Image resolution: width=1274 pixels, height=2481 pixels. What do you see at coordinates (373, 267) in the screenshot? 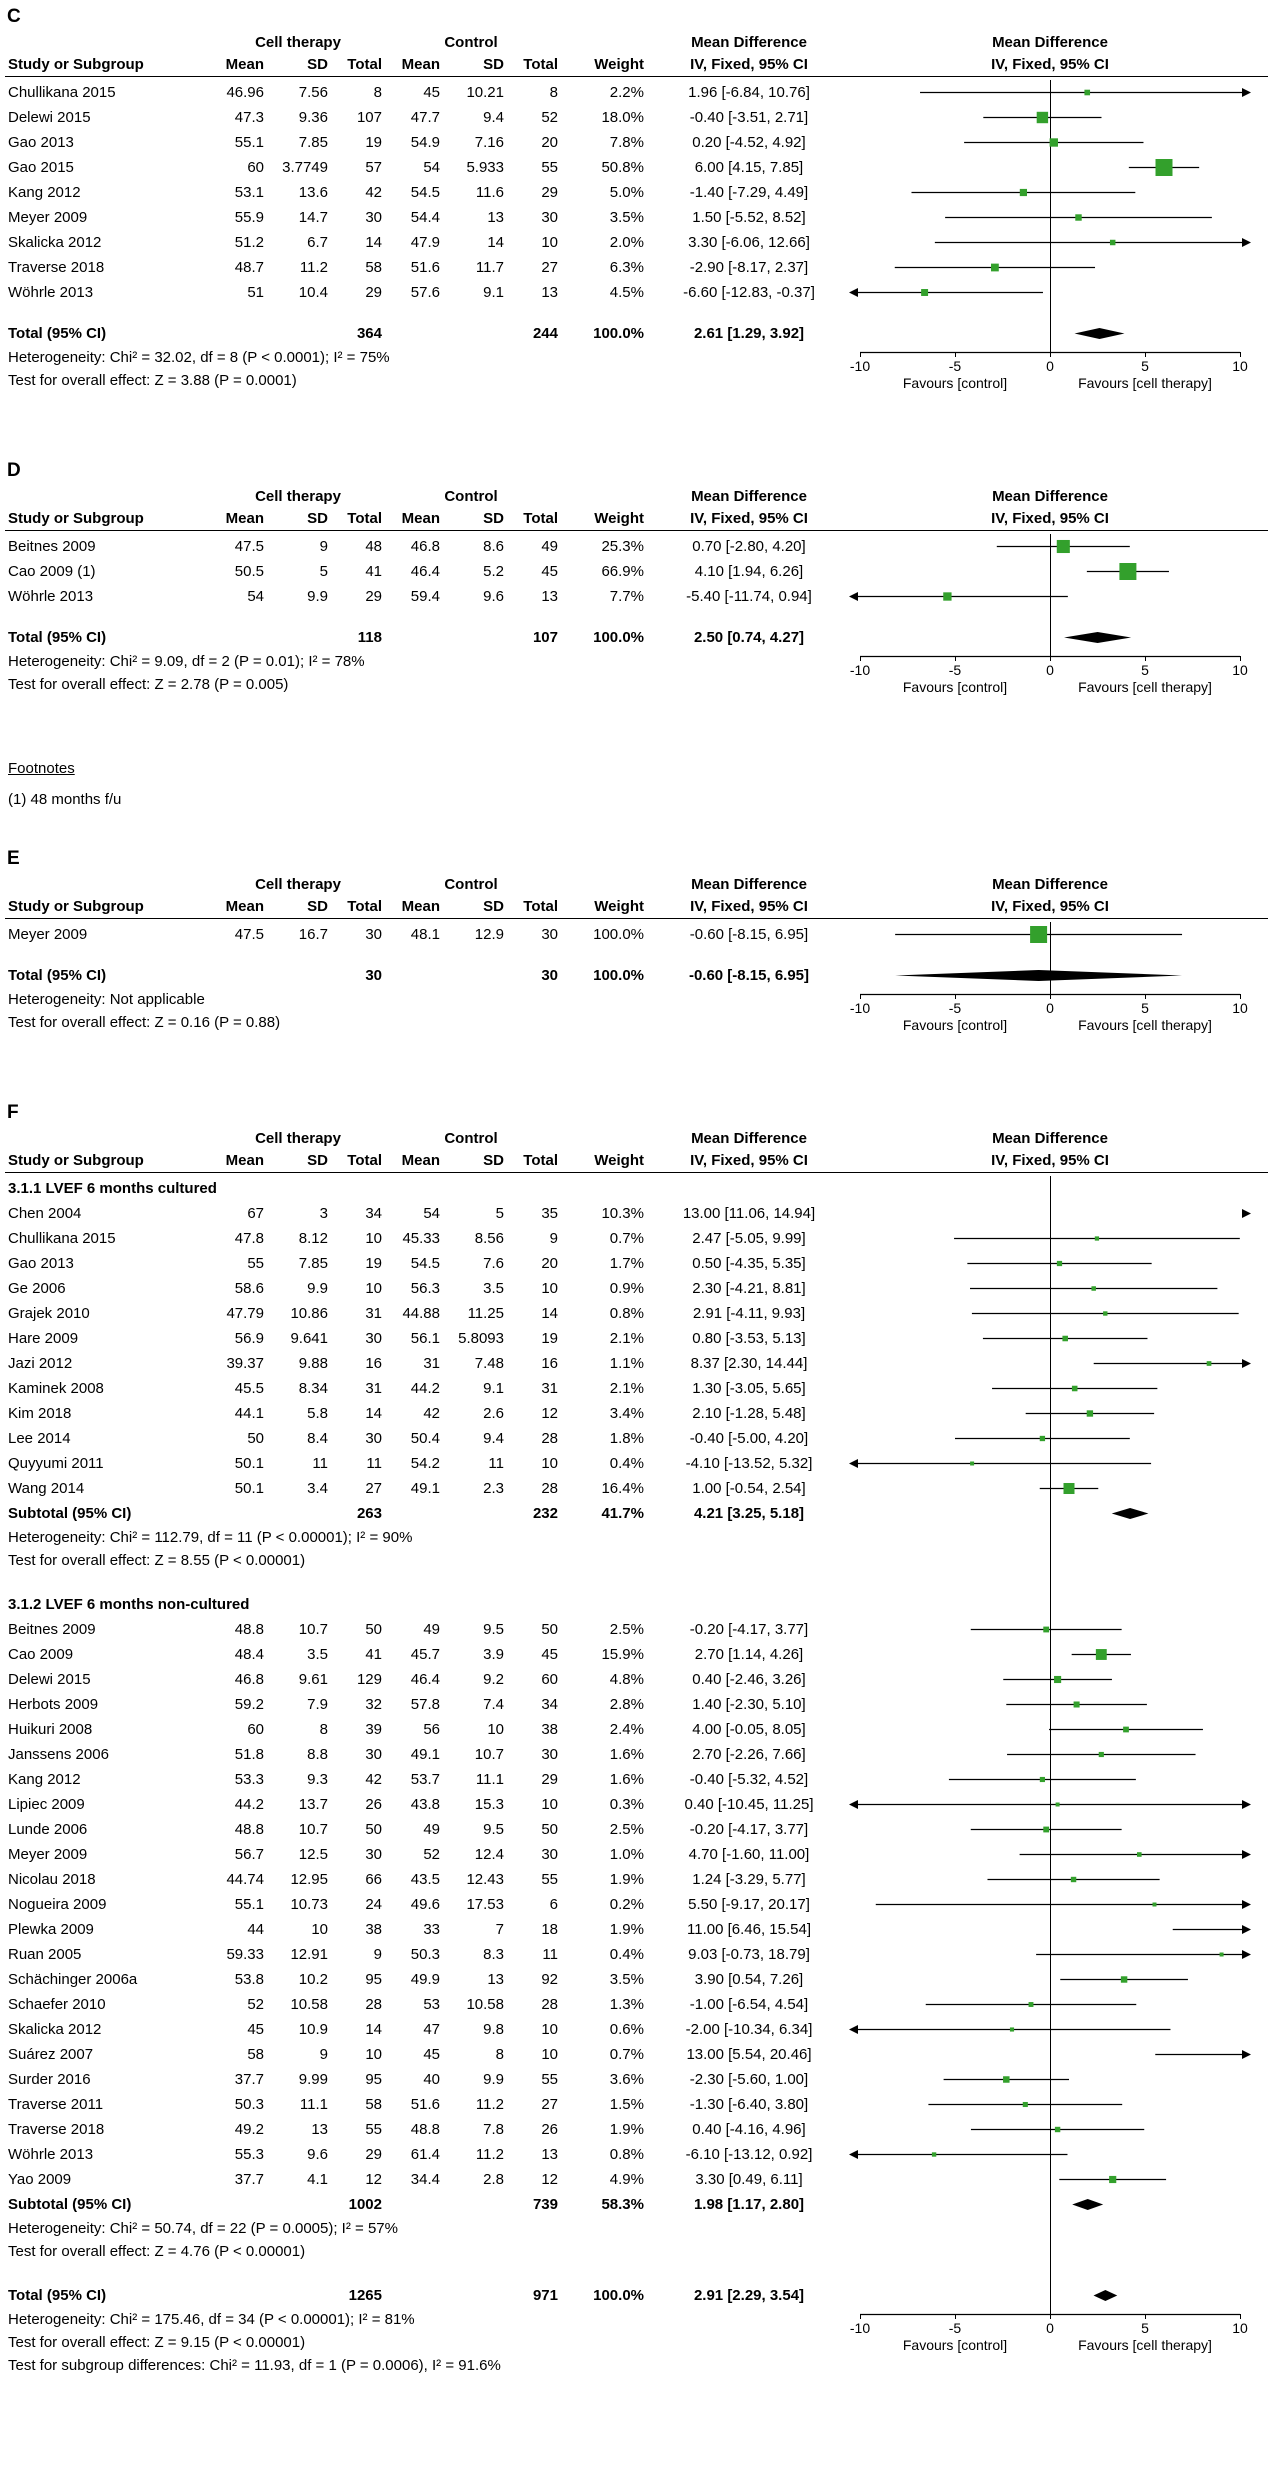
I see `treat-total: 58` at bounding box center [373, 267].